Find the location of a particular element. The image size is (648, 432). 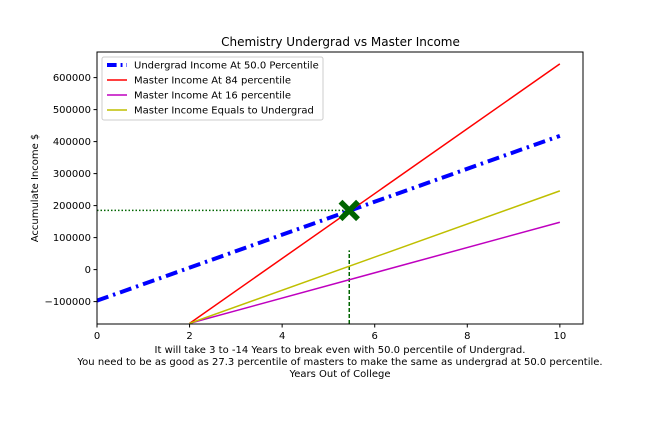

breakeven-marker is located at coordinates (349, 210).